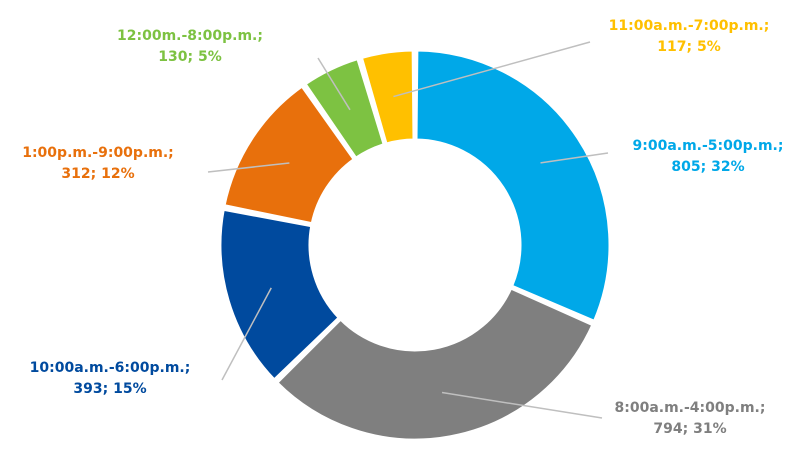  I want to click on data-label: 1:00p.m.-9:00p.m.; 312; 12%, so click(98, 163).